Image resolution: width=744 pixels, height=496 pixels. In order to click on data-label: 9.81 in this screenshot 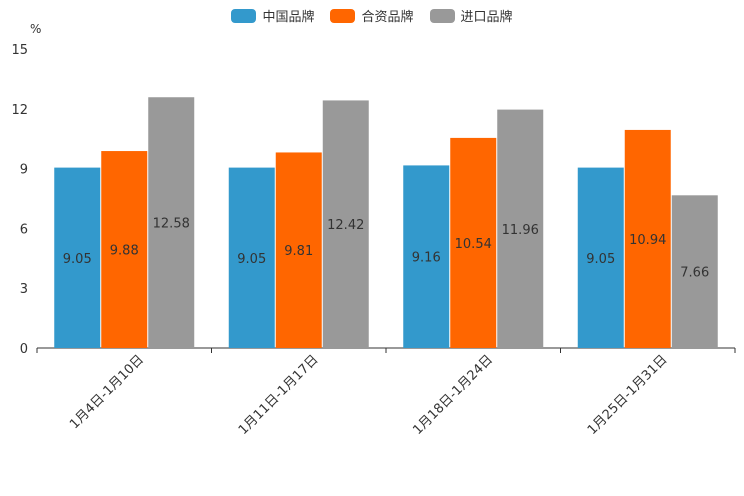, I will do `click(298, 251)`.